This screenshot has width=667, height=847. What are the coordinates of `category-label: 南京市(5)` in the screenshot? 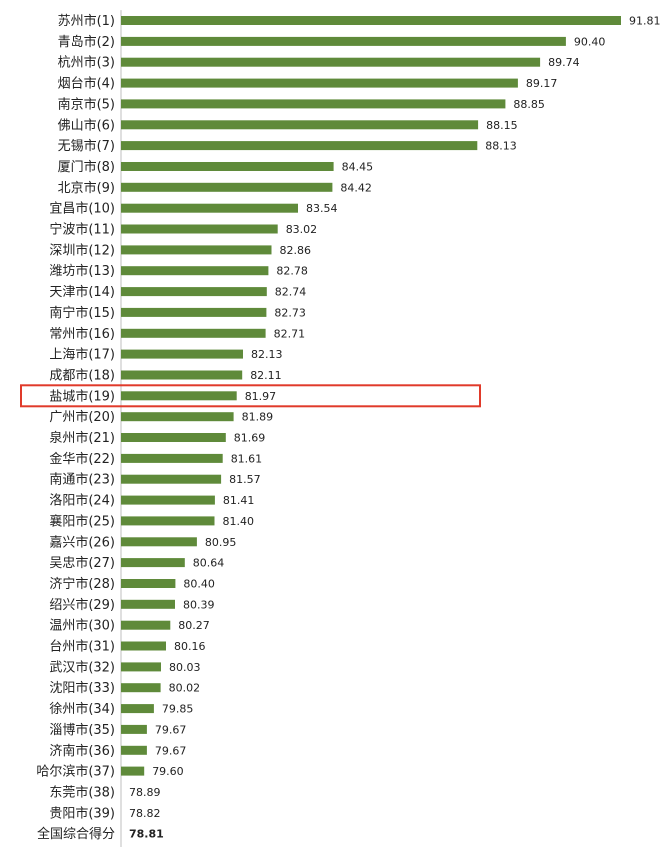 It's located at (86, 104).